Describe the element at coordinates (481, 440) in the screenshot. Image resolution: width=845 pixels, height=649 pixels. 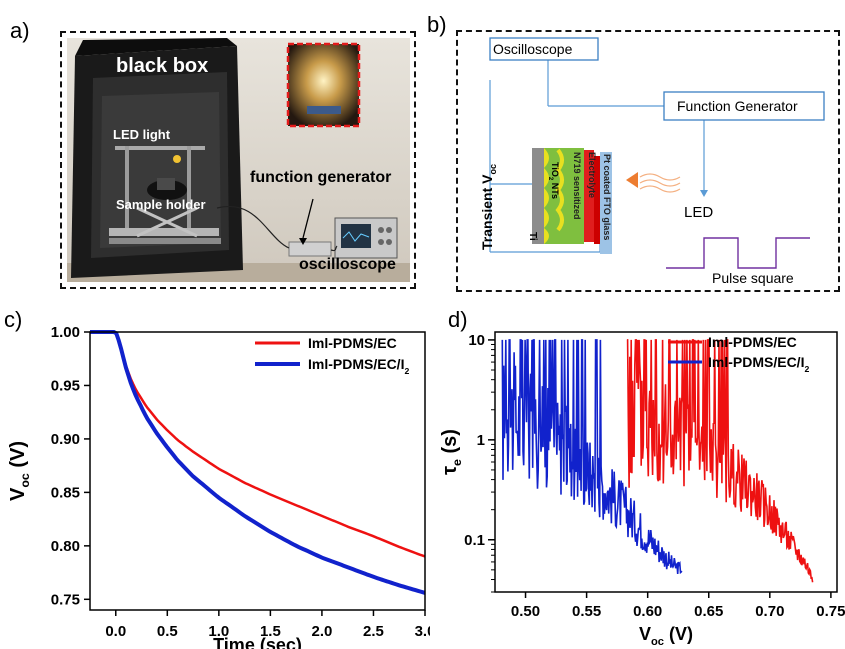
I see `y-tick-label: 1` at that location.